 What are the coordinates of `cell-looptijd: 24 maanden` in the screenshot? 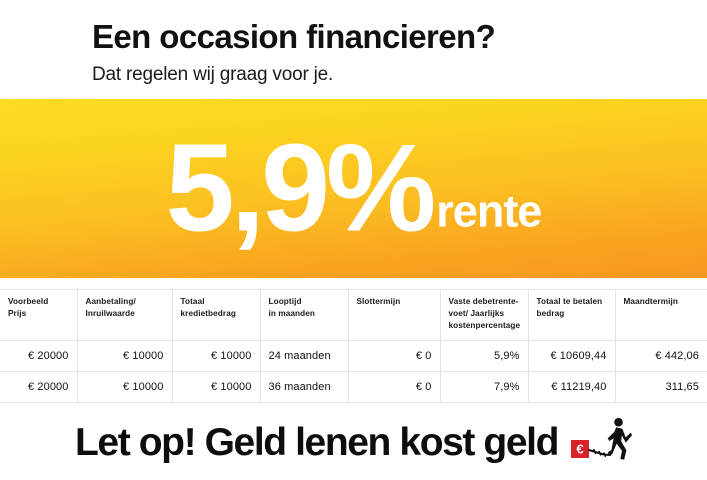 It's located at (304, 356).